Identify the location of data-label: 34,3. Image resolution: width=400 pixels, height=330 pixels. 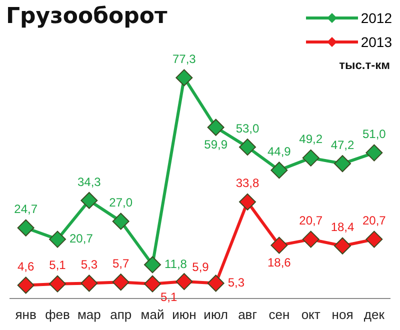
(89, 181).